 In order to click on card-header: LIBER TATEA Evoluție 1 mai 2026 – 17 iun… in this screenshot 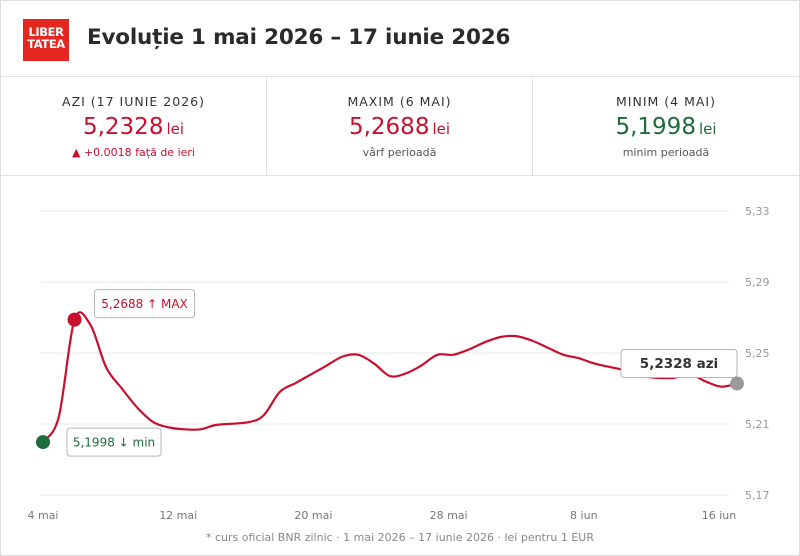, I will do `click(400, 39)`.